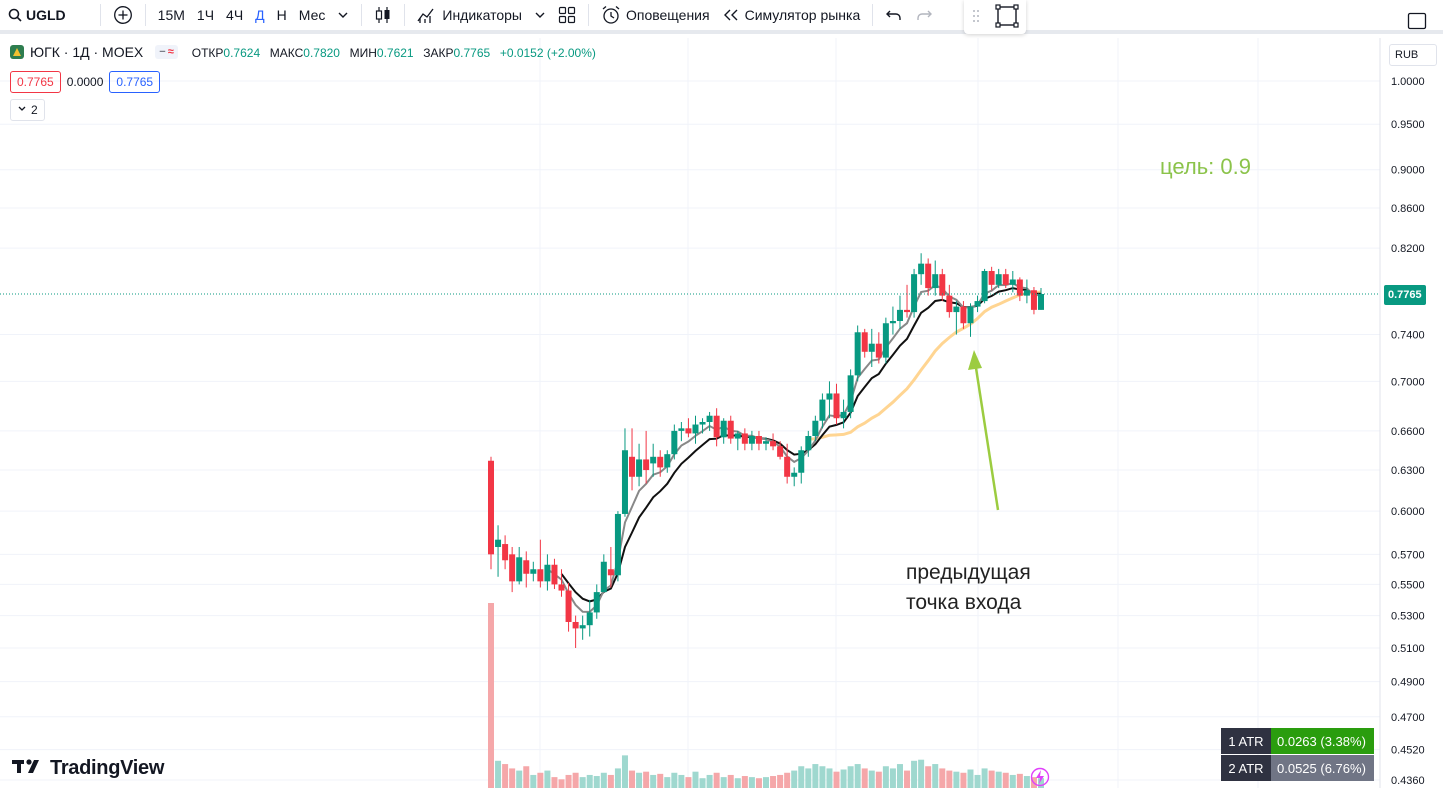  What do you see at coordinates (242, 52) in the screenshot?
I see `open-value: 0.7624` at bounding box center [242, 52].